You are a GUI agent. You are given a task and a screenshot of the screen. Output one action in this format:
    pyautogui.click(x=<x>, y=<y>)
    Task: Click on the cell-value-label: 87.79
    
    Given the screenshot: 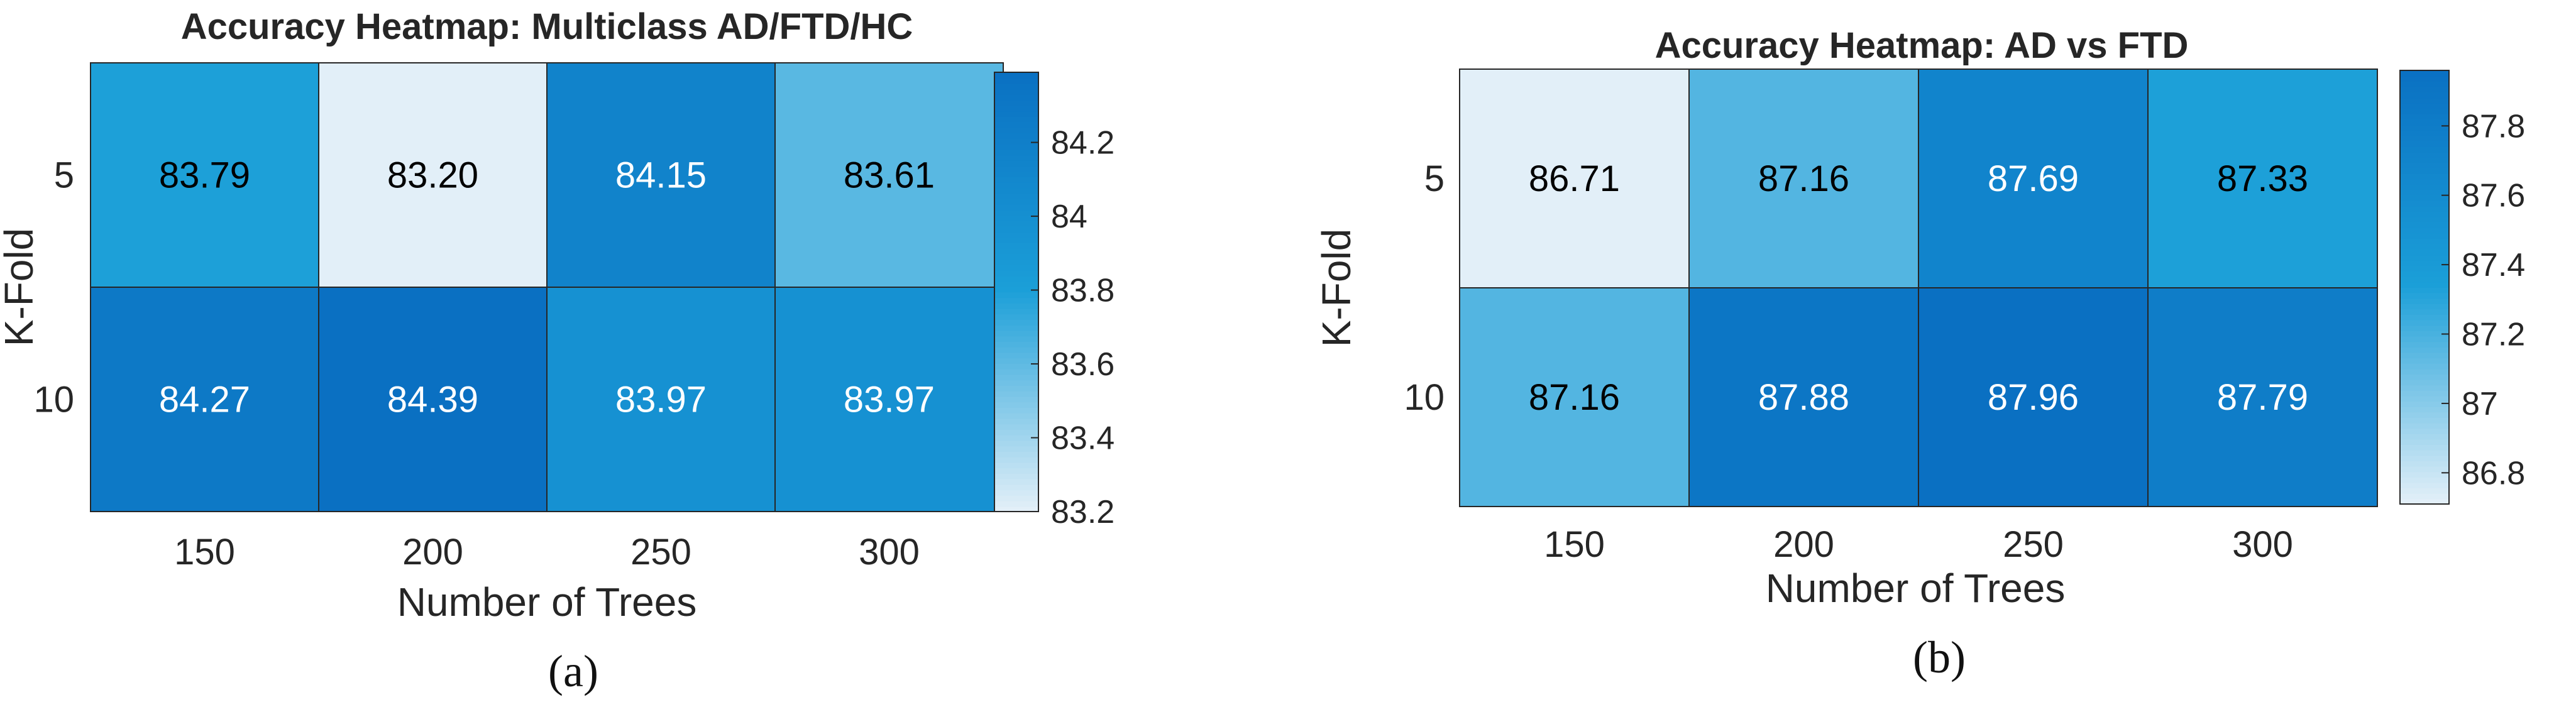 What is the action you would take?
    pyautogui.click(x=2262, y=397)
    